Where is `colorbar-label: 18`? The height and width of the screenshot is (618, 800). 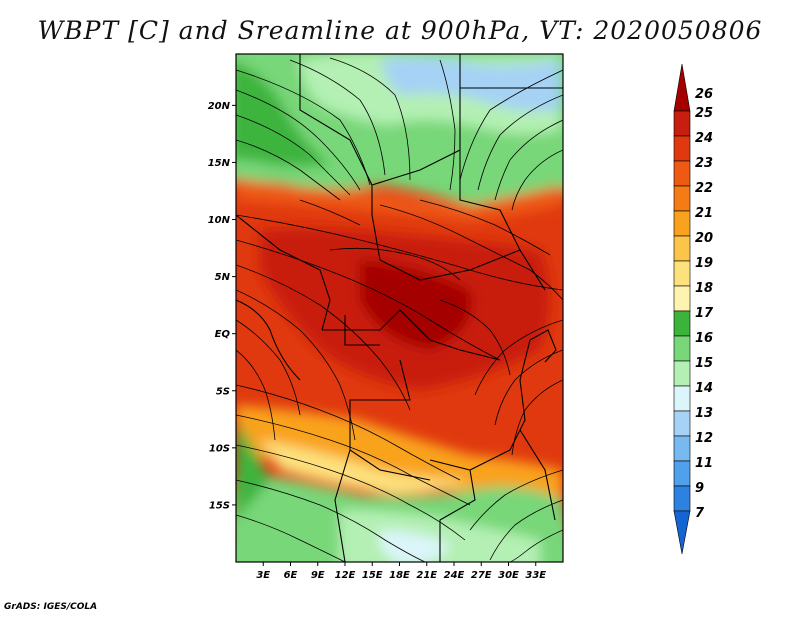 colorbar-label: 18 is located at coordinates (704, 288).